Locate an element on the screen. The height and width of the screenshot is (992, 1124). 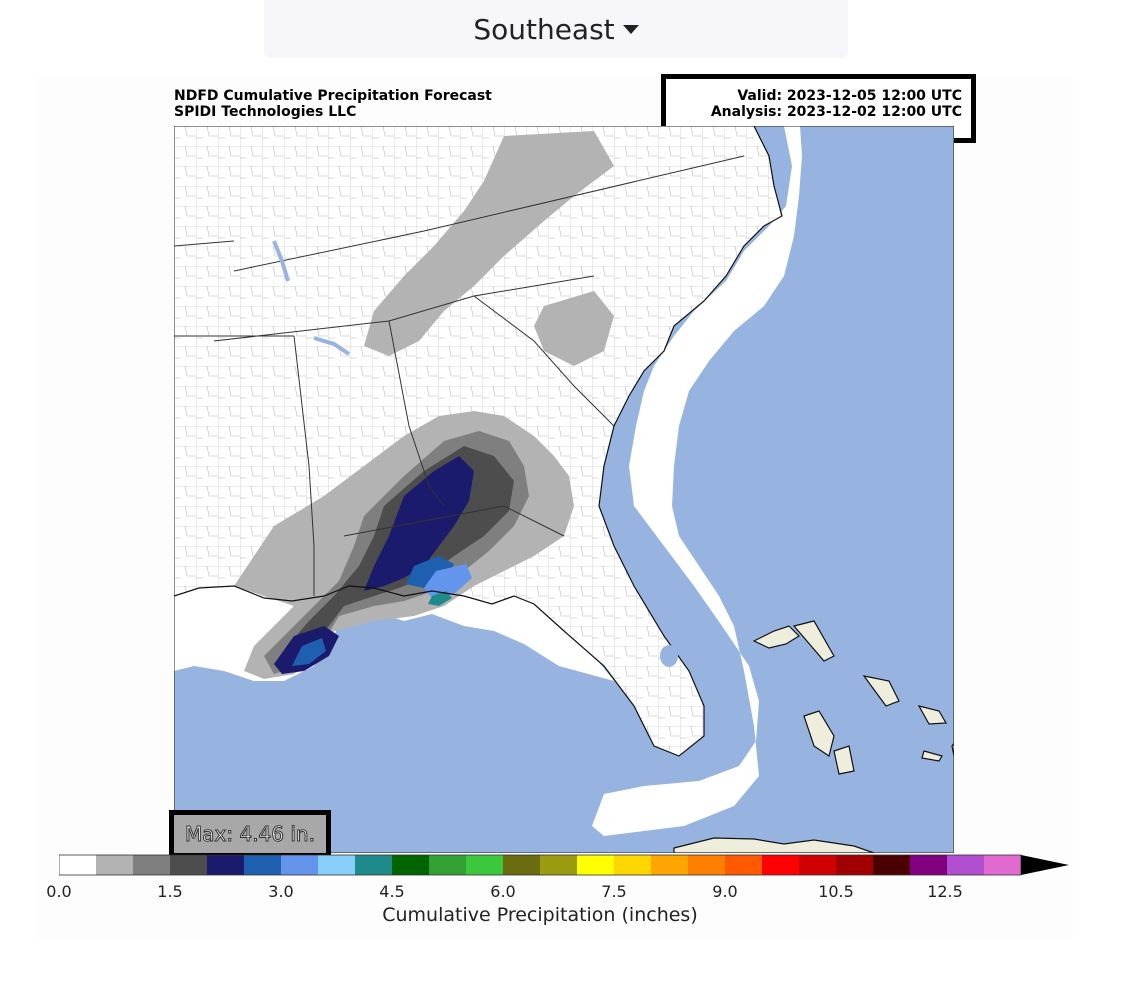
colorbar is located at coordinates (564, 865).